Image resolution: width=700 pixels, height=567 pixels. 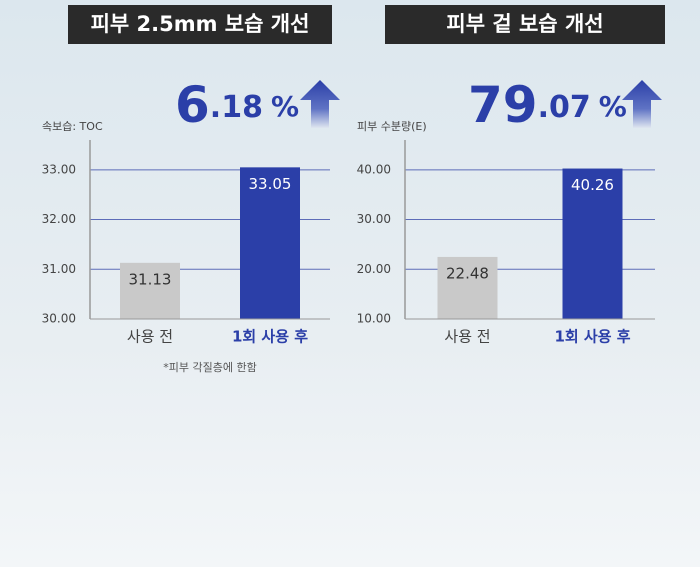 I want to click on footnote: *피부 각질층에 한함, so click(x=209, y=367).